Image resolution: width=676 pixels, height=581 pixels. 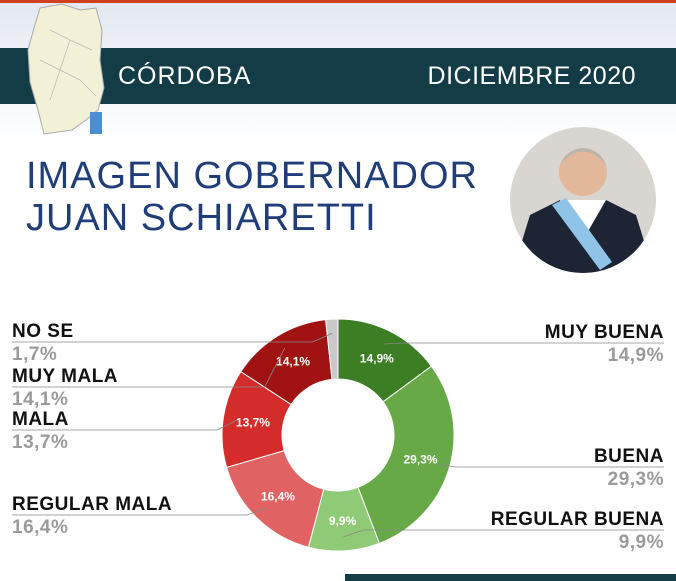 What do you see at coordinates (636, 355) in the screenshot?
I see `value-label: 14,9%` at bounding box center [636, 355].